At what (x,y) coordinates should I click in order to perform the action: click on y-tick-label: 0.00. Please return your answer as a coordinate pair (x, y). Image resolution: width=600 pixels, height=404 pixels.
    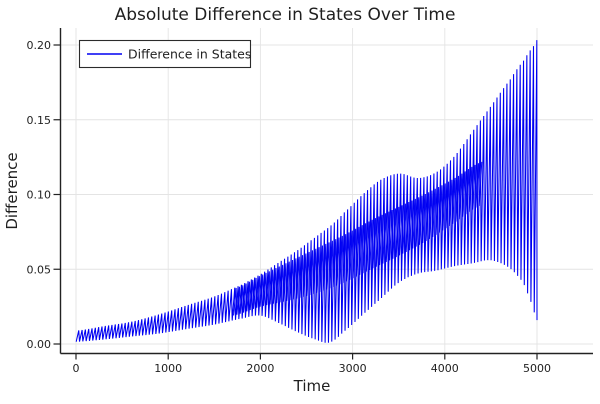
    Looking at the image, I should click on (39, 344).